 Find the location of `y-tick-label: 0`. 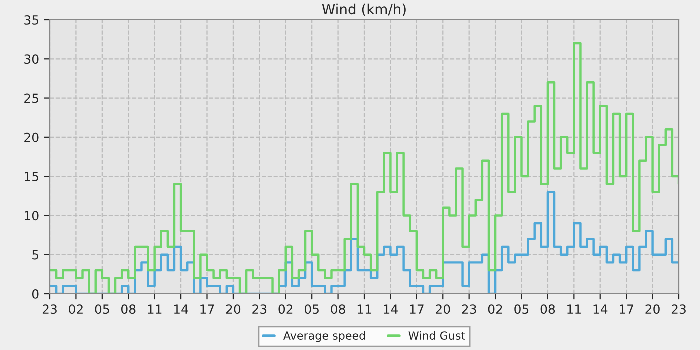

y-tick-label: 0 is located at coordinates (35, 294).